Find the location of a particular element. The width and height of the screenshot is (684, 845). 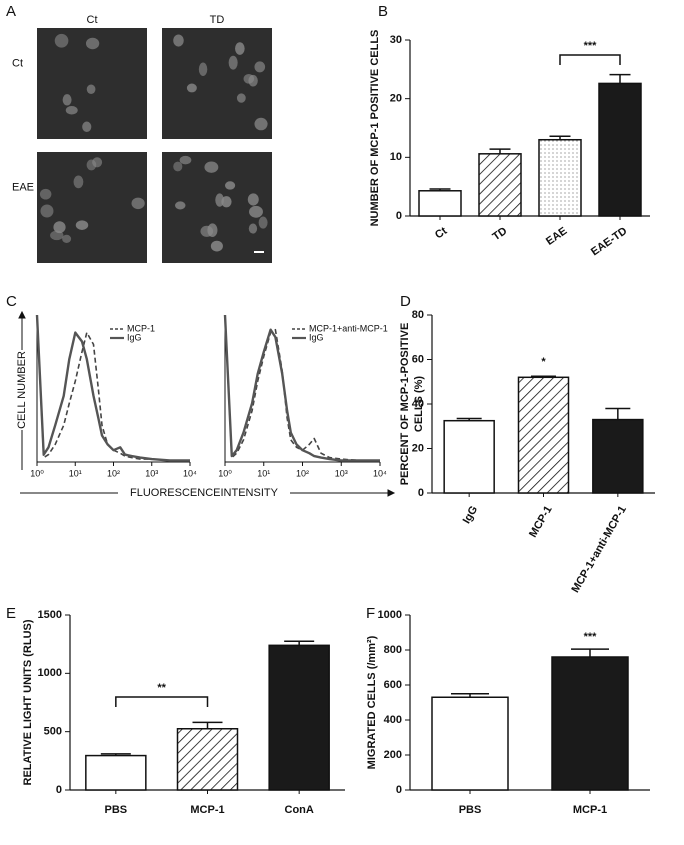

panel-letter: C is located at coordinates (11, 301).